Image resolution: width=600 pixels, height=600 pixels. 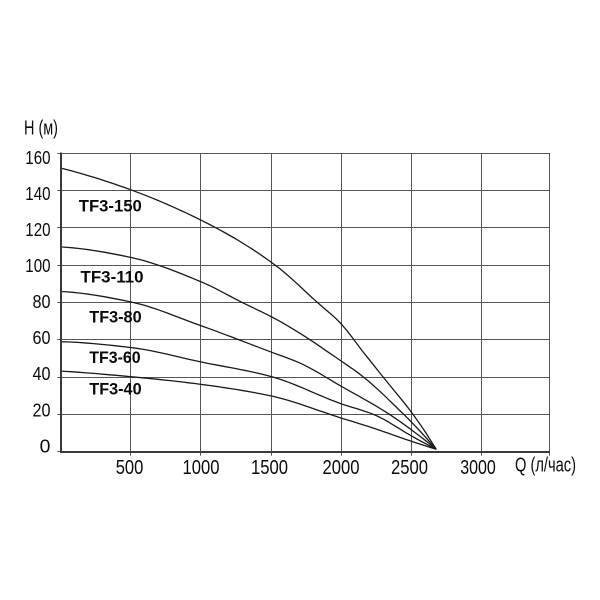 What do you see at coordinates (45, 446) in the screenshot?
I see `svg-text: 0` at bounding box center [45, 446].